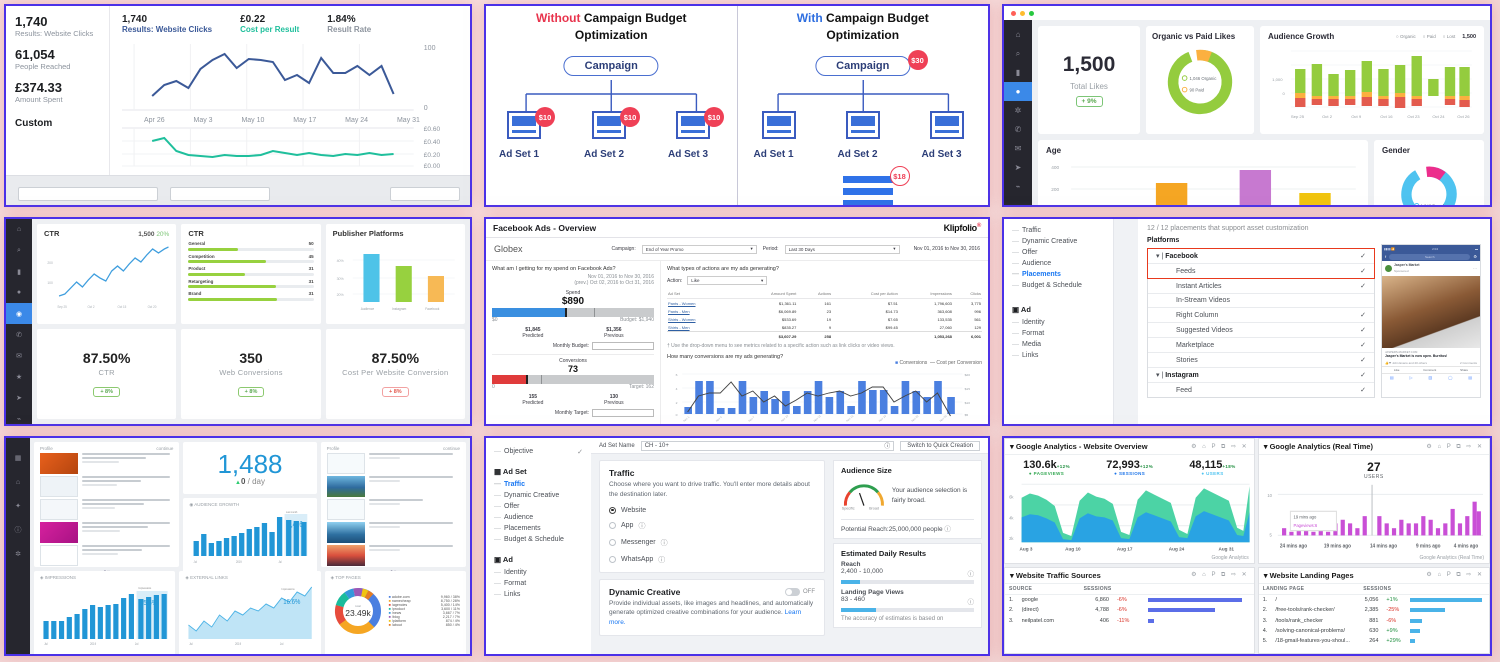 This screenshot has height=662, width=1500. I want to click on like-button: Like, so click(1396, 370).